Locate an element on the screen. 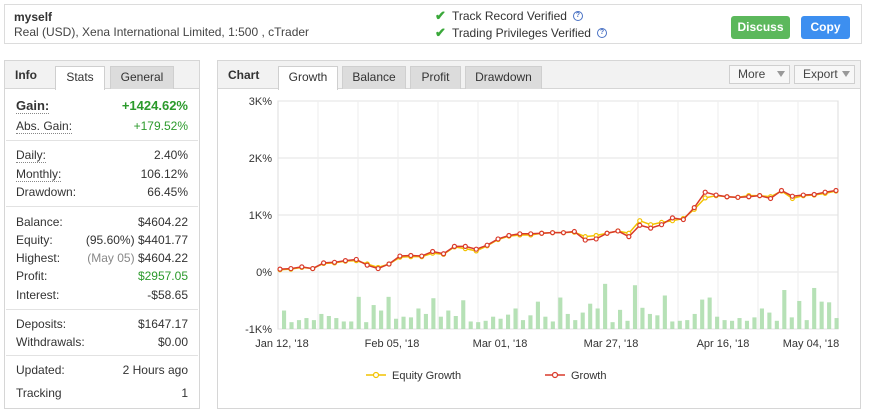  gain-value: +1424.62% is located at coordinates (154, 105).